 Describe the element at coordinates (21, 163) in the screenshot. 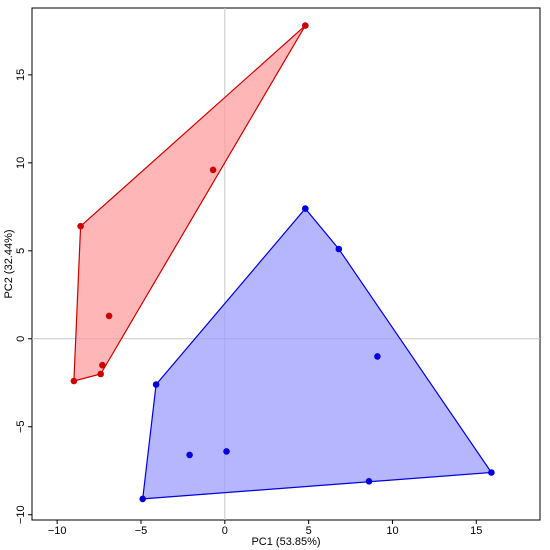

I see `y-tick-label: 10` at that location.